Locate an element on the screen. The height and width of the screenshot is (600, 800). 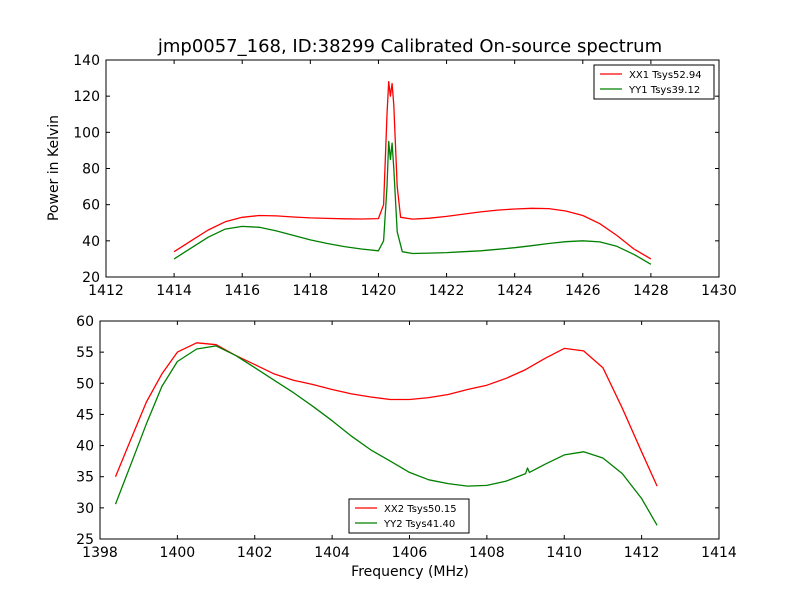
bottom-x-tick-label: 1408 is located at coordinates (487, 553).